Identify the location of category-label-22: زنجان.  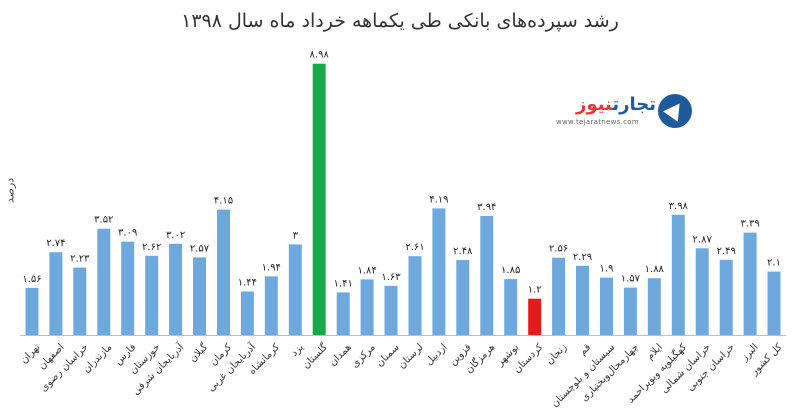
(556, 354).